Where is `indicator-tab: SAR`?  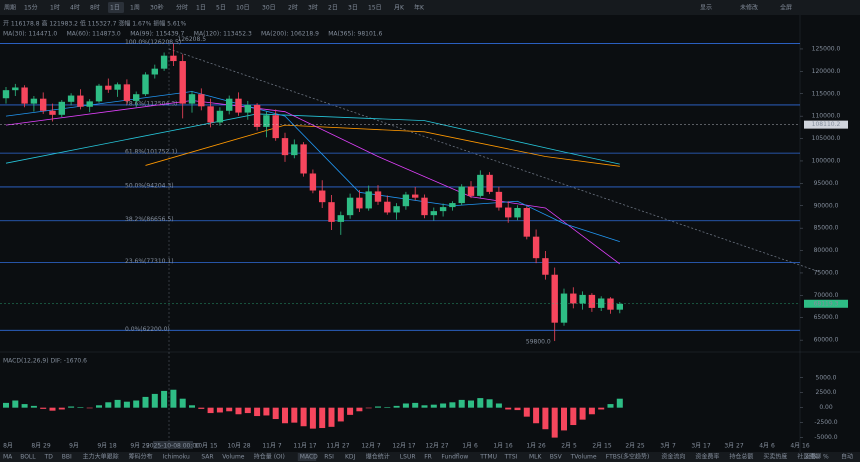 indicator-tab: SAR is located at coordinates (207, 457).